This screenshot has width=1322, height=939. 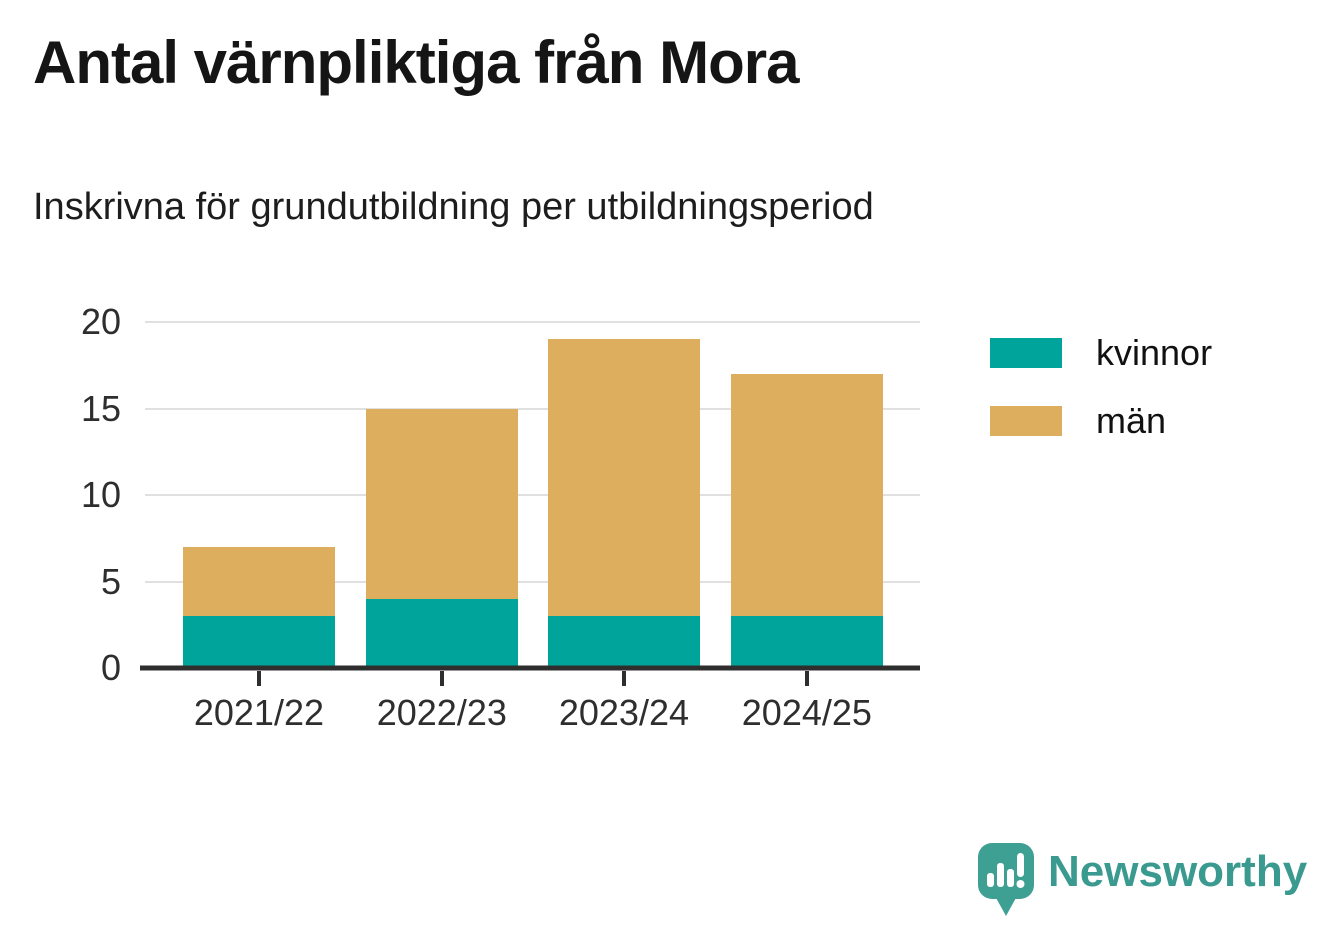 I want to click on bar-segment-män-2024-25, so click(x=806, y=495).